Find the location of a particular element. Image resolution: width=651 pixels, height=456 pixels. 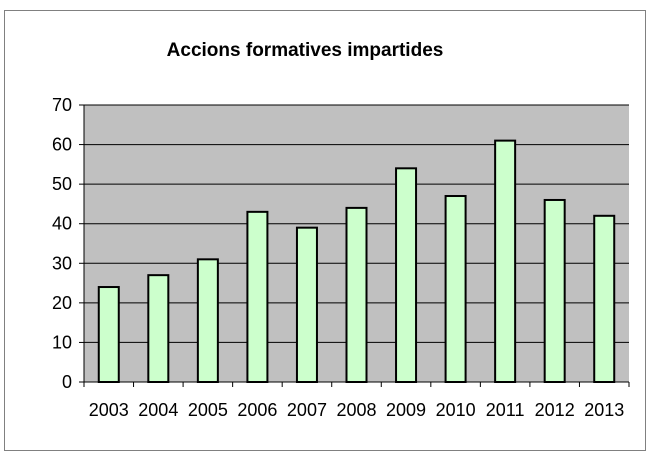

bar-2007 is located at coordinates (306, 304).